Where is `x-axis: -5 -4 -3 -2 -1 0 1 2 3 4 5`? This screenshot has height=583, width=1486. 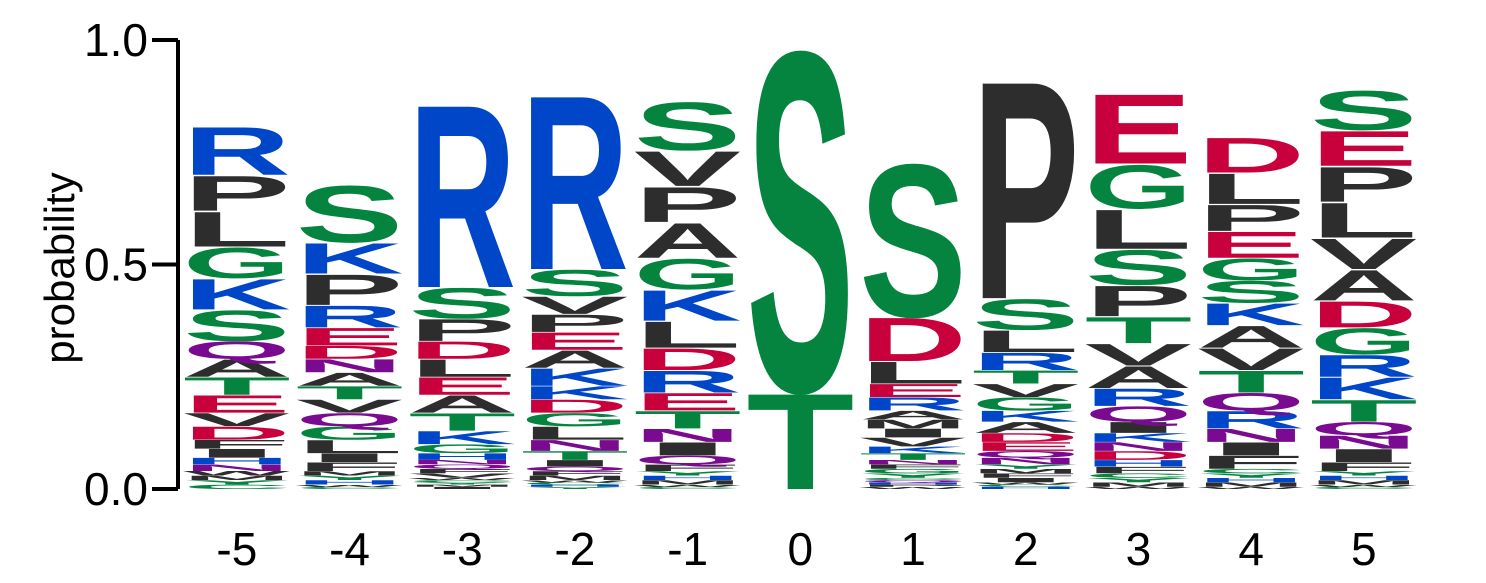 x-axis: -5 -4 -3 -2 -1 0 1 2 3 4 5 is located at coordinates (796, 549).